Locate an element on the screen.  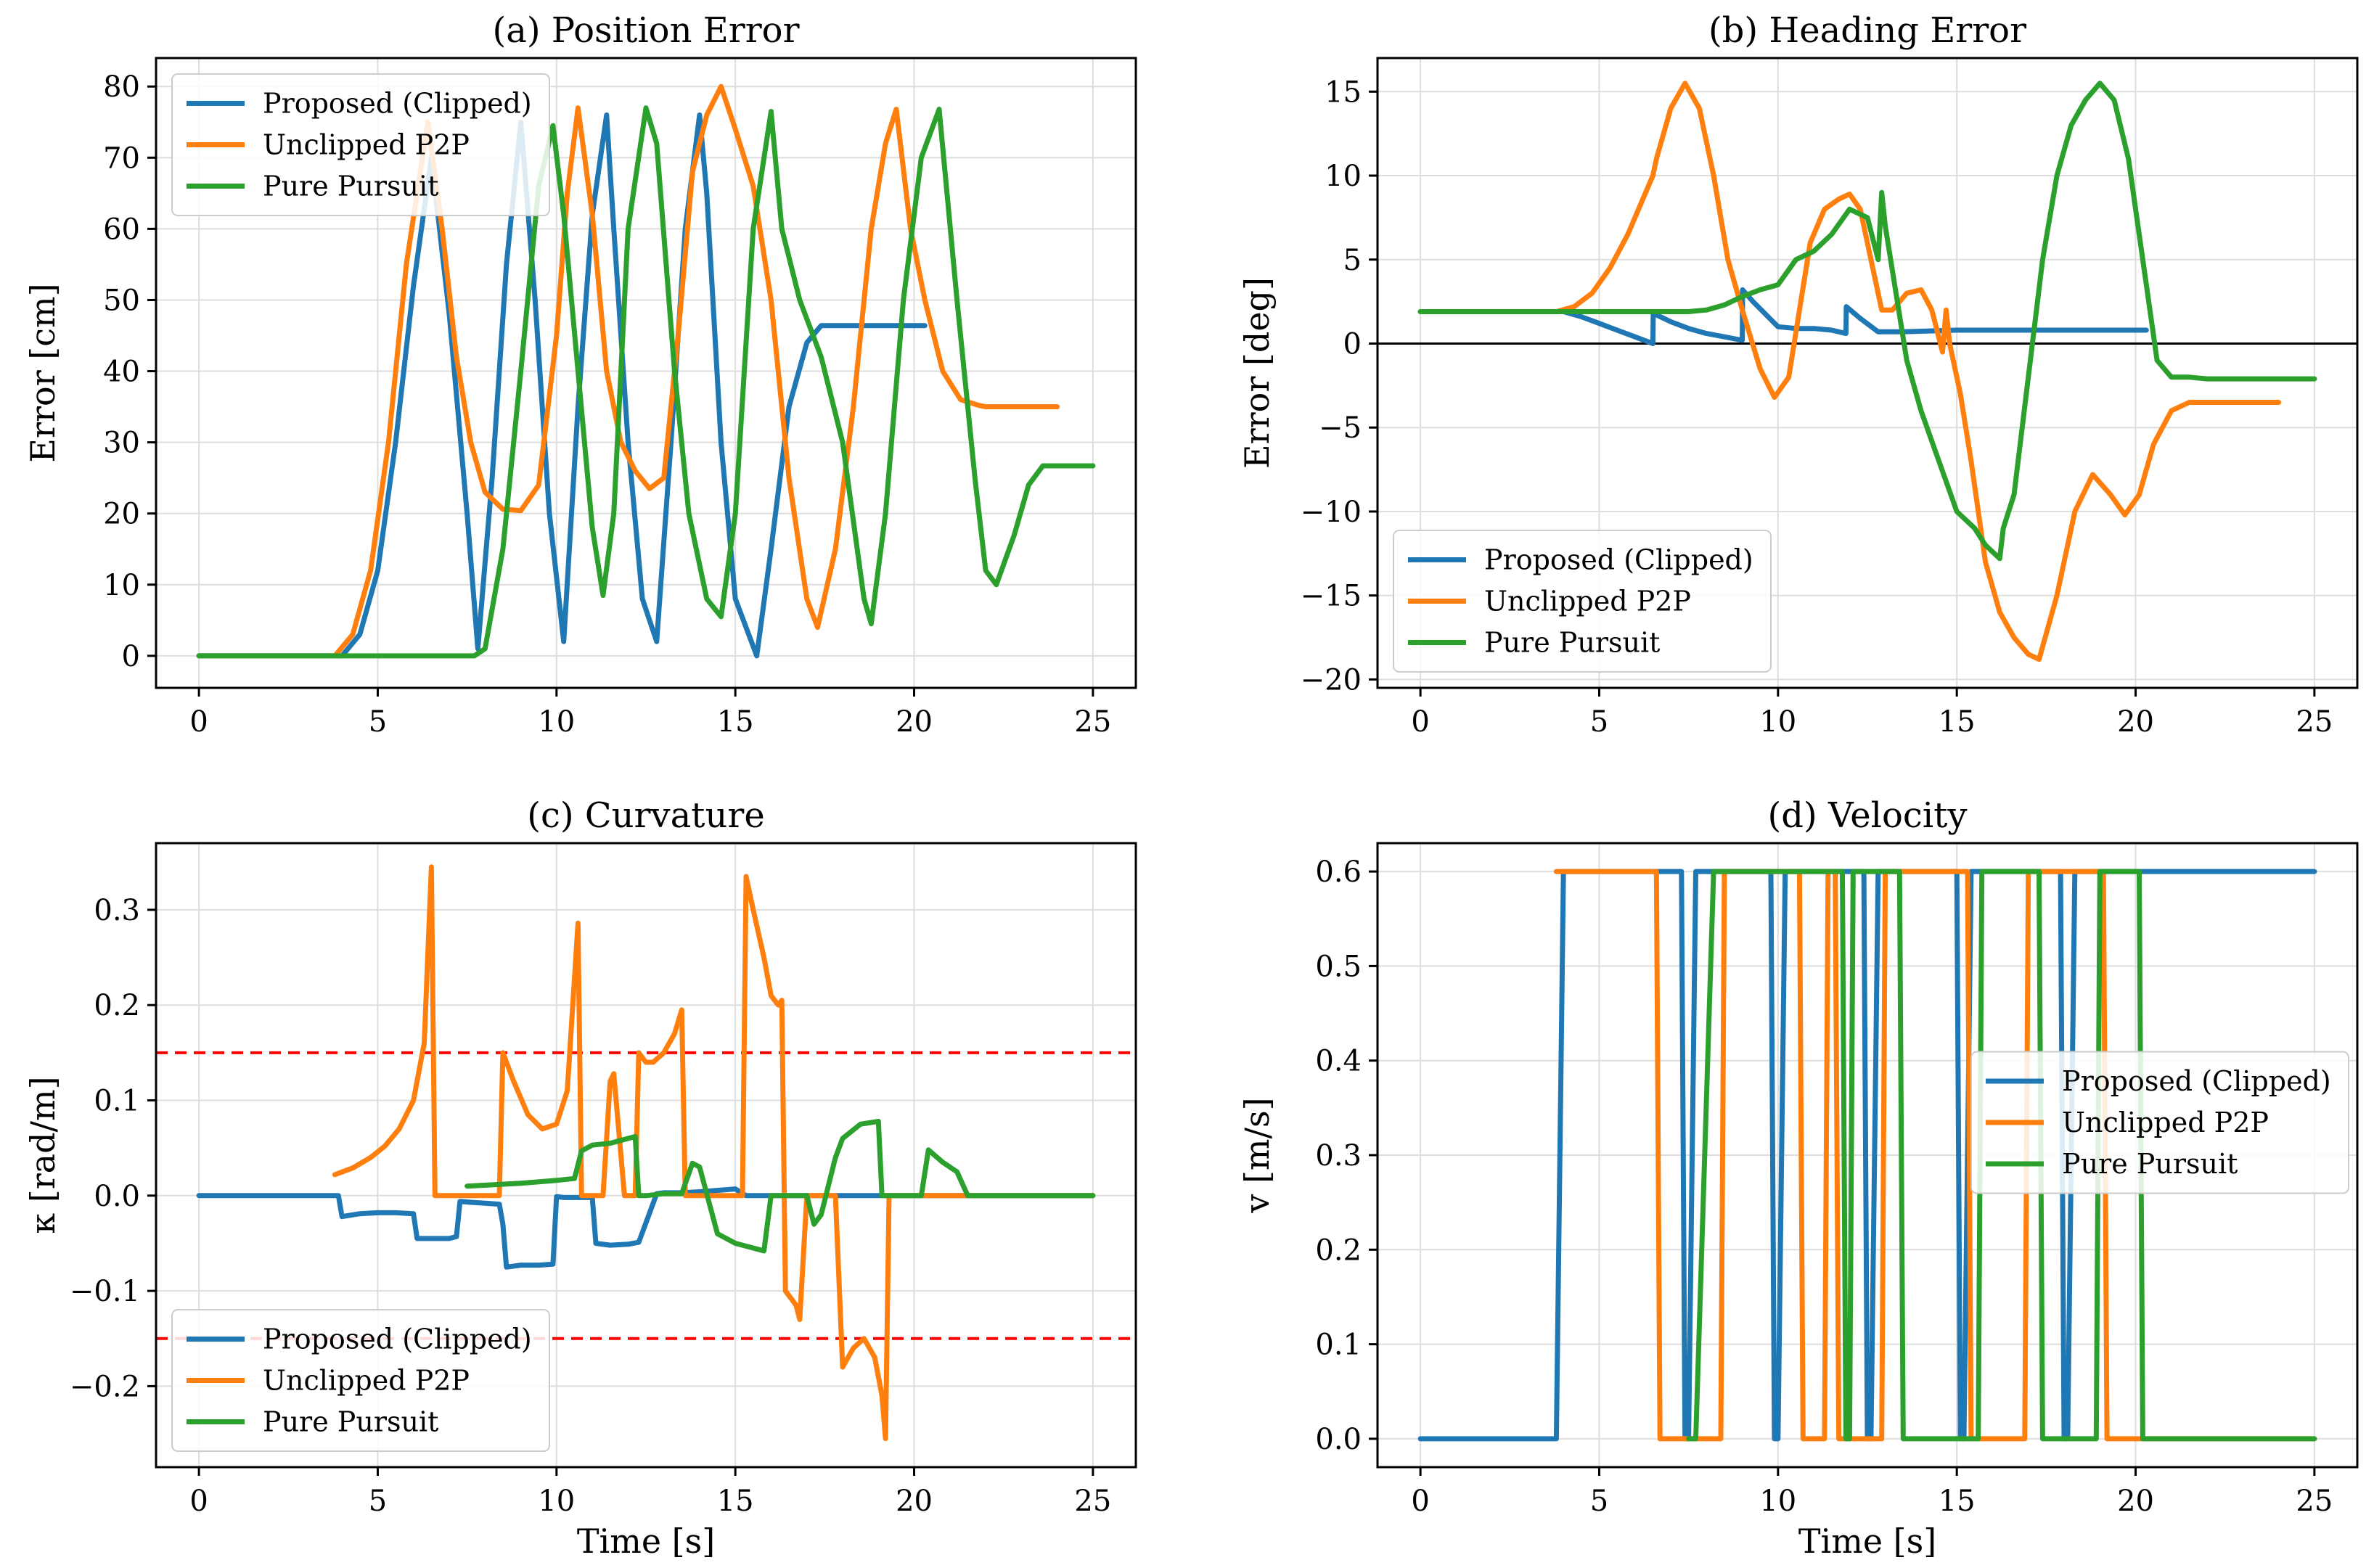
y-tick-label: 0.6 is located at coordinates (1338, 872).